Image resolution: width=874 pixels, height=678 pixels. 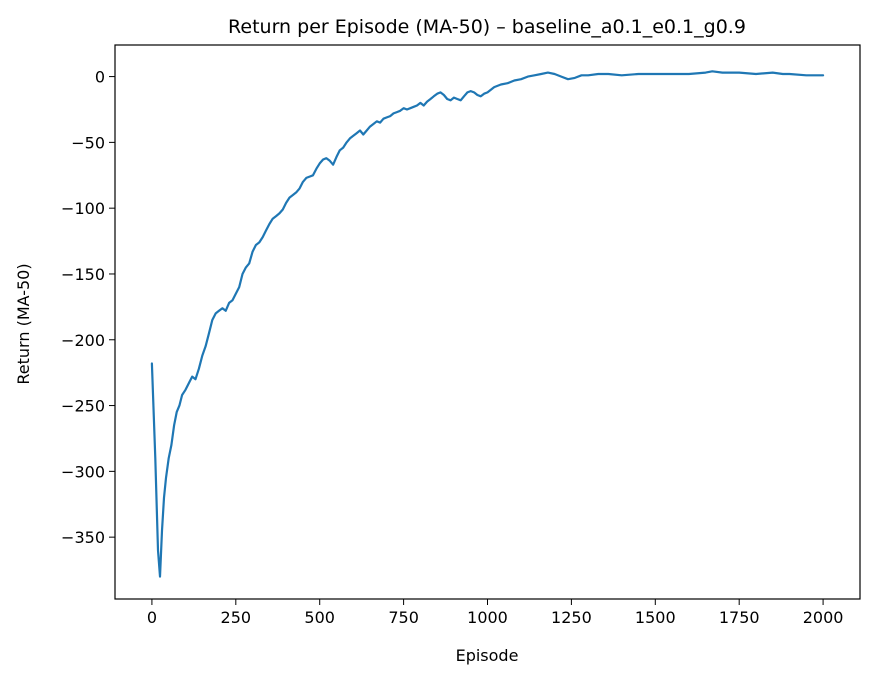 What do you see at coordinates (655, 617) in the screenshot?
I see `x-tick-label: 1500` at bounding box center [655, 617].